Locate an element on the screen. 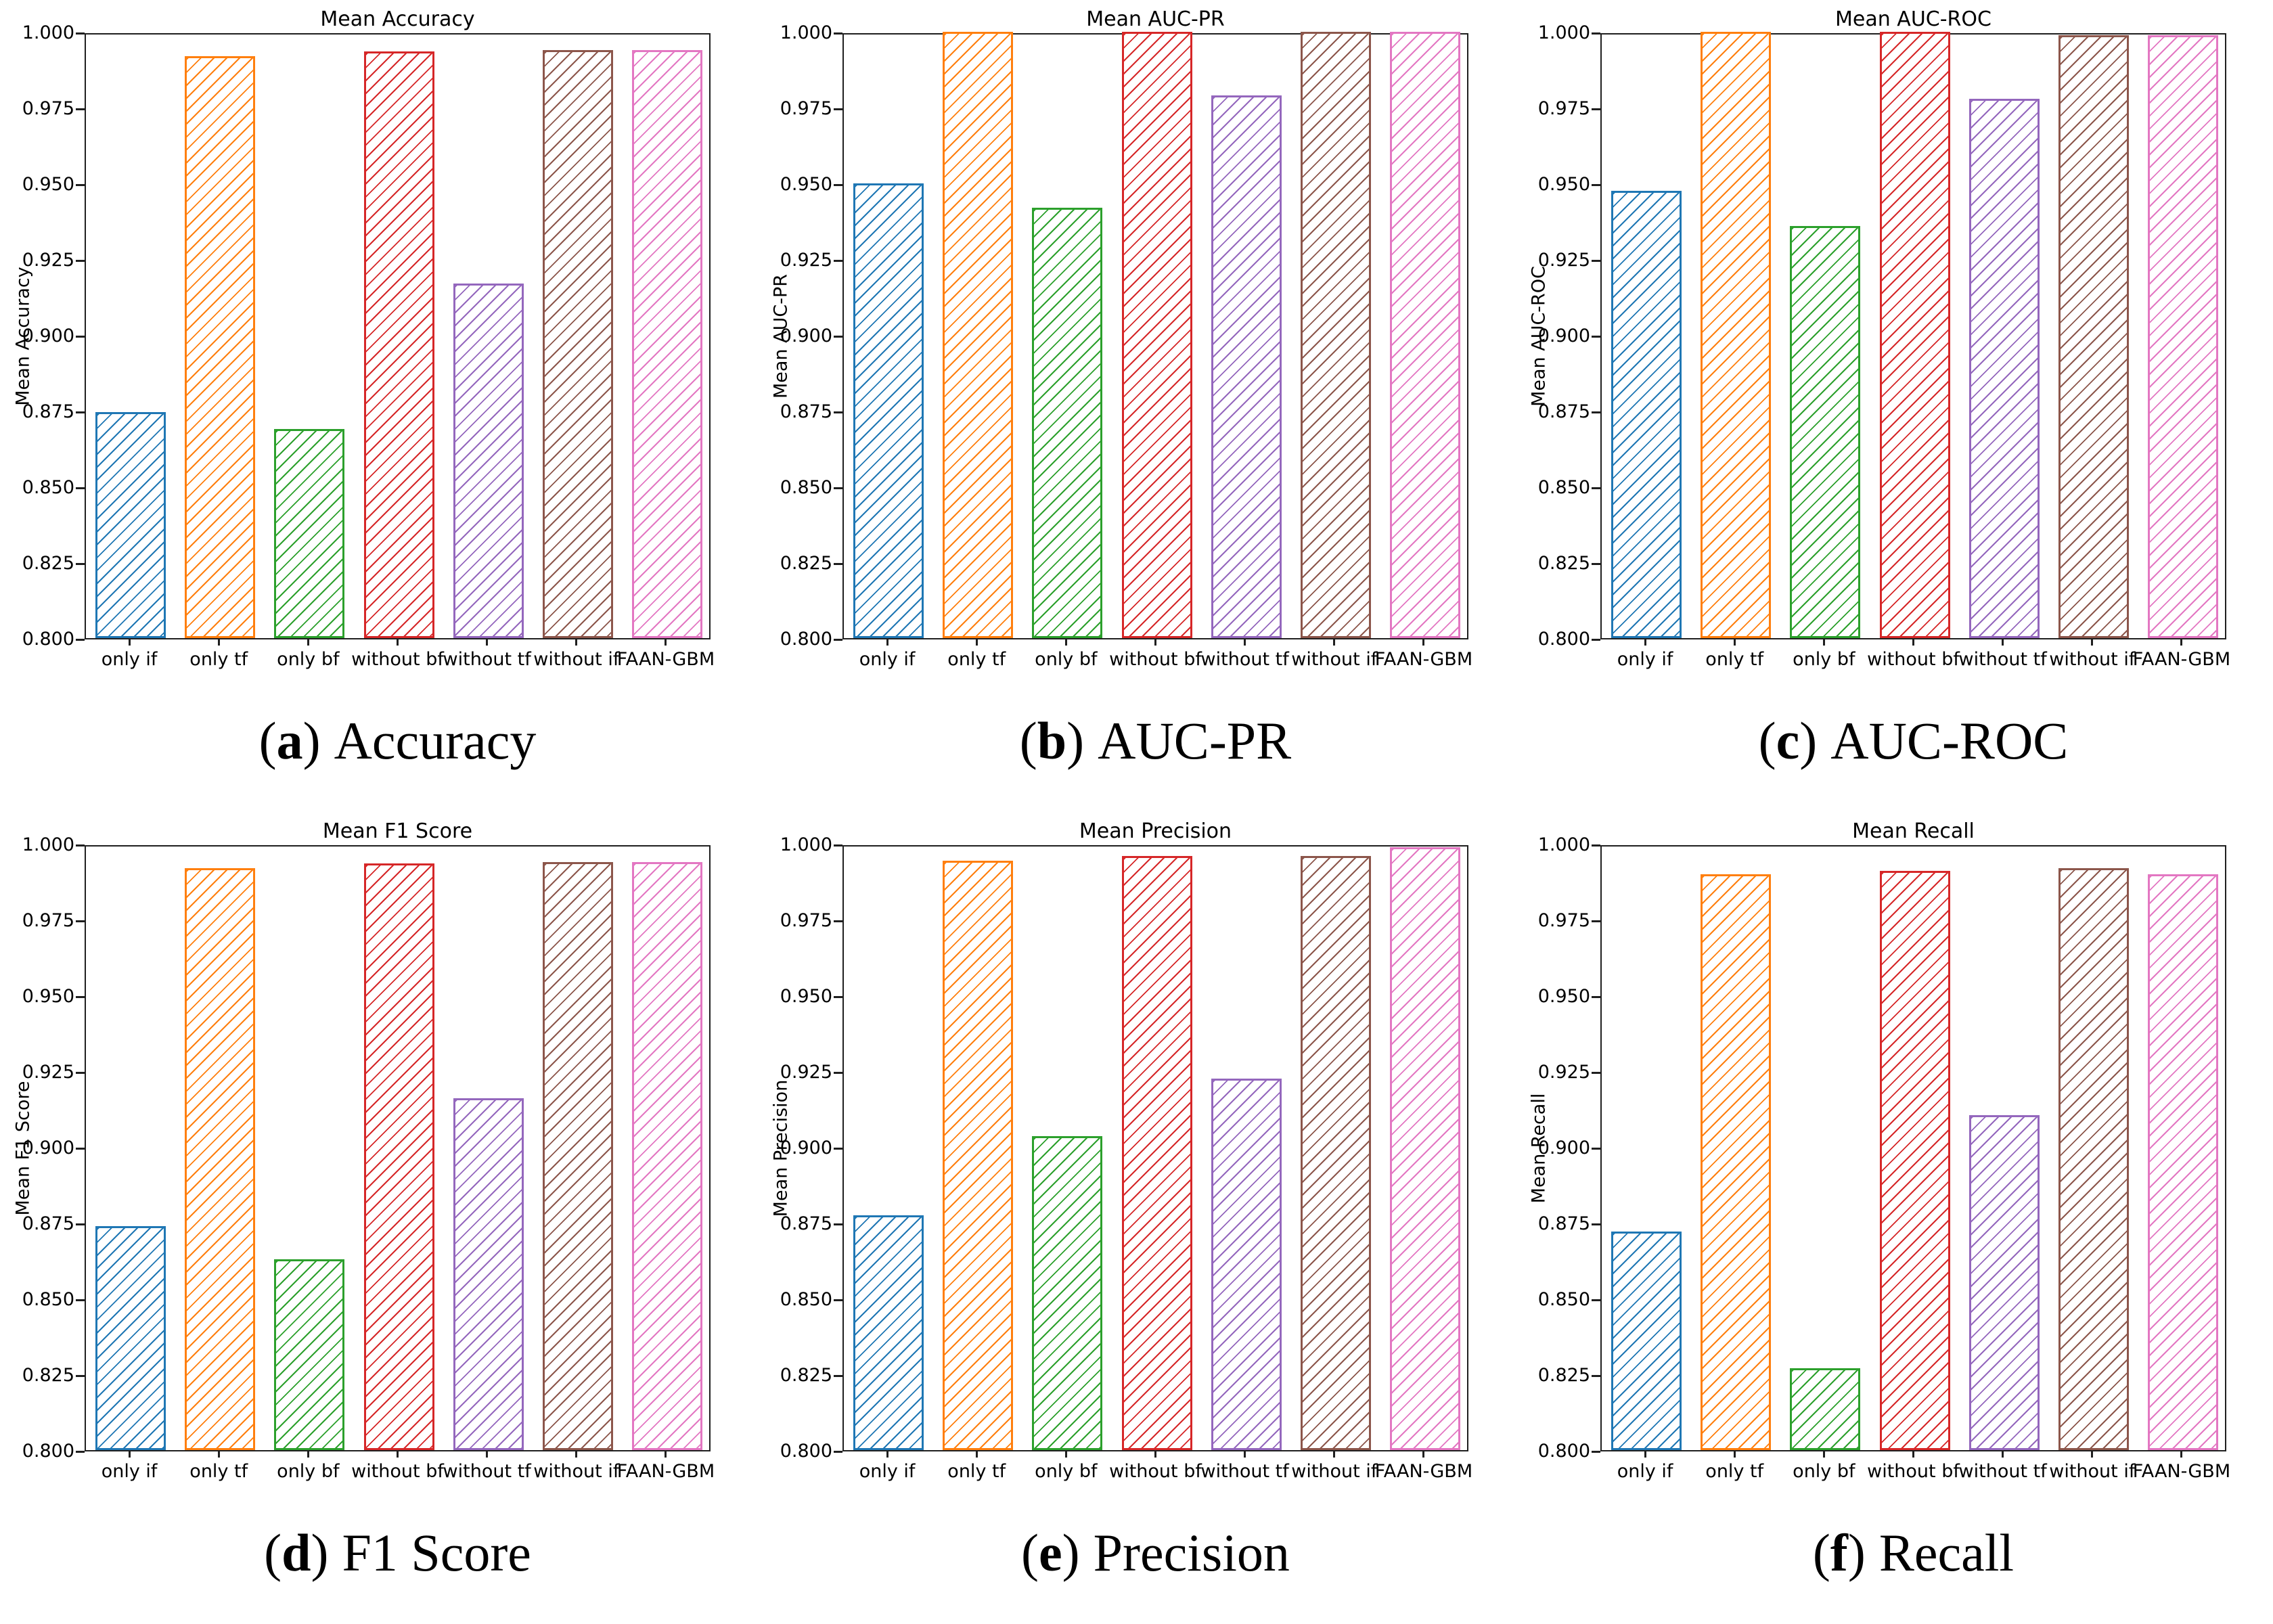  caption-text: F1 Score is located at coordinates (436, 1552).